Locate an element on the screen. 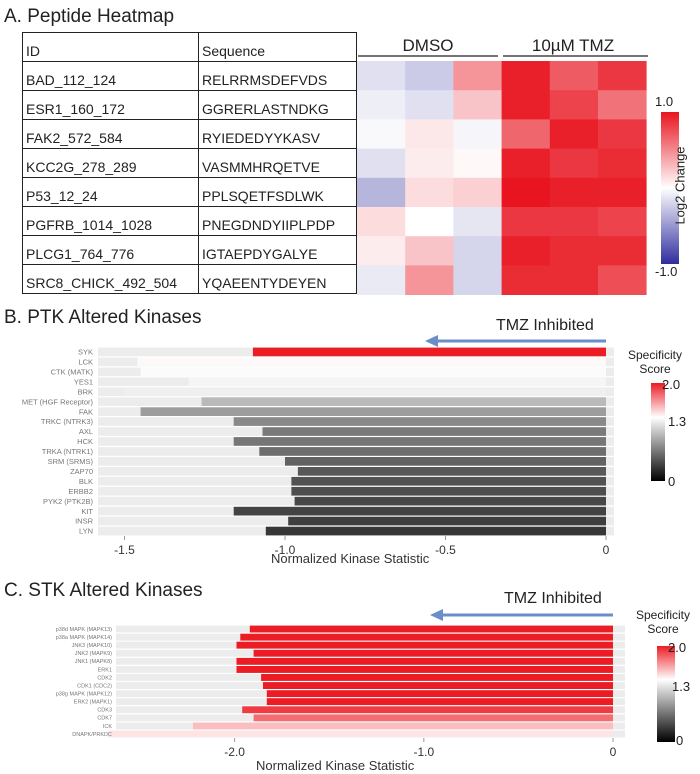 This screenshot has height=774, width=700. kinase-label: CDK2 is located at coordinates (104, 678).